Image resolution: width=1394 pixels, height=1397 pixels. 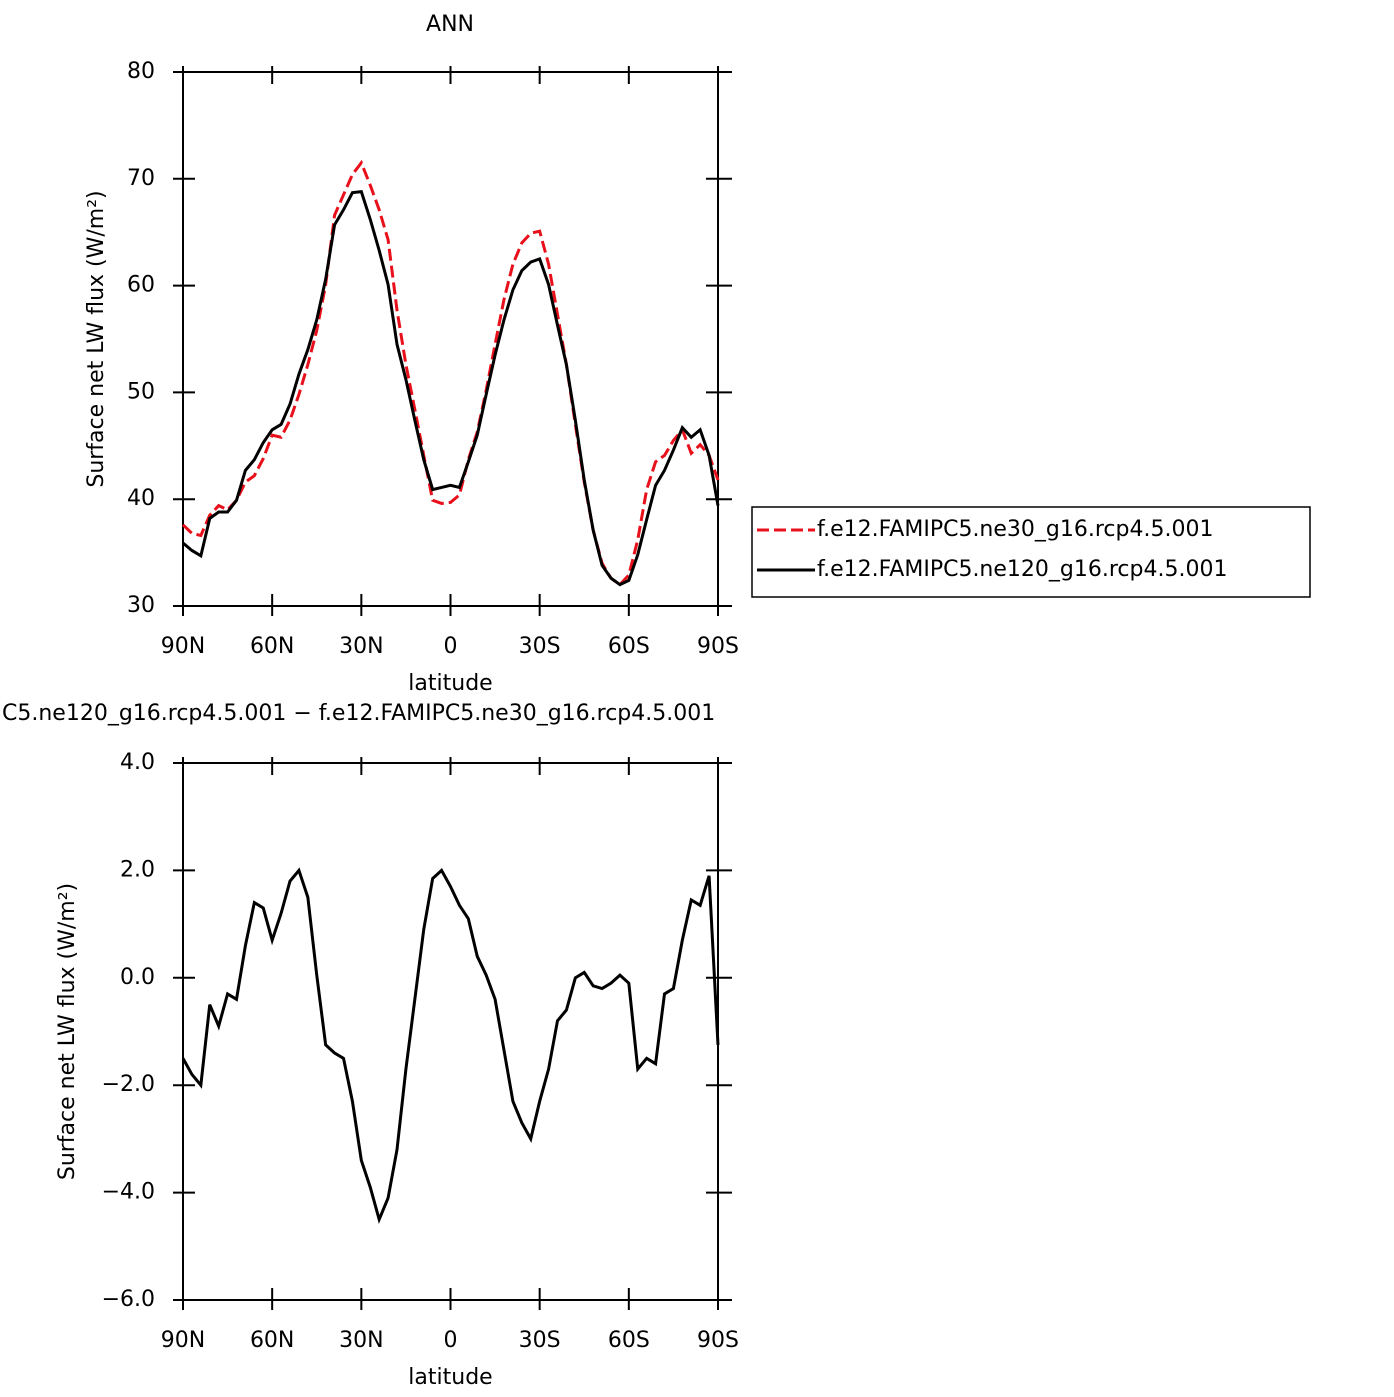 What do you see at coordinates (141, 71) in the screenshot?
I see `y-tick-label: 80` at bounding box center [141, 71].